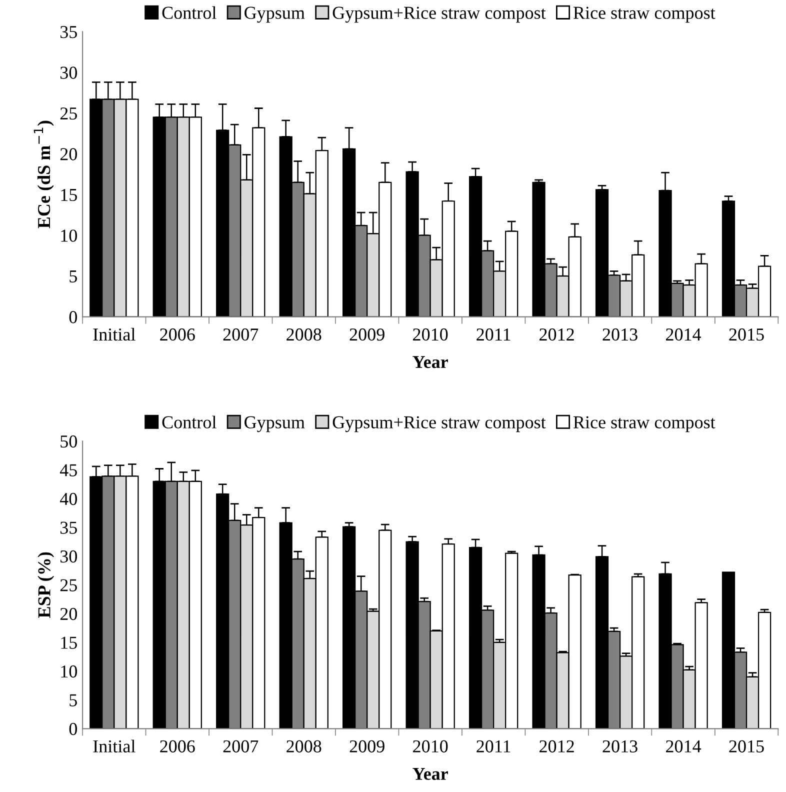  I want to click on y-axis-title: ECe (dS m$^{−1}$), so click(44, 174).